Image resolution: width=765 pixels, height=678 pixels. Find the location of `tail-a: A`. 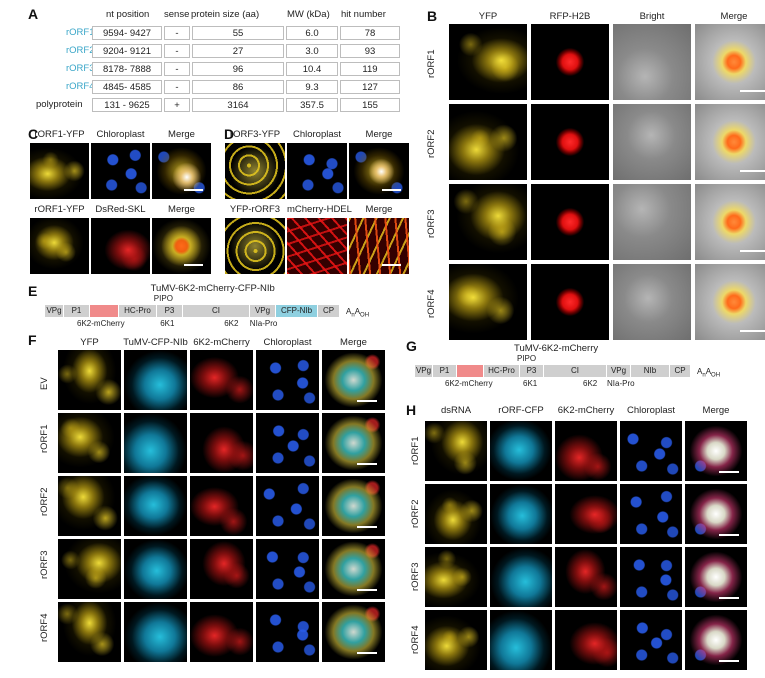

tail-a: A is located at coordinates (349, 311).